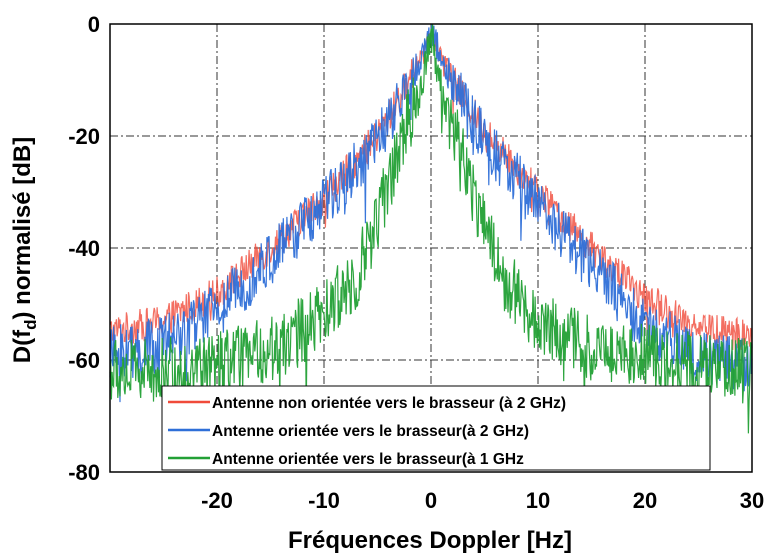 The width and height of the screenshot is (768, 557). What do you see at coordinates (324, 500) in the screenshot?
I see `x-tick-label-1: -10` at bounding box center [324, 500].